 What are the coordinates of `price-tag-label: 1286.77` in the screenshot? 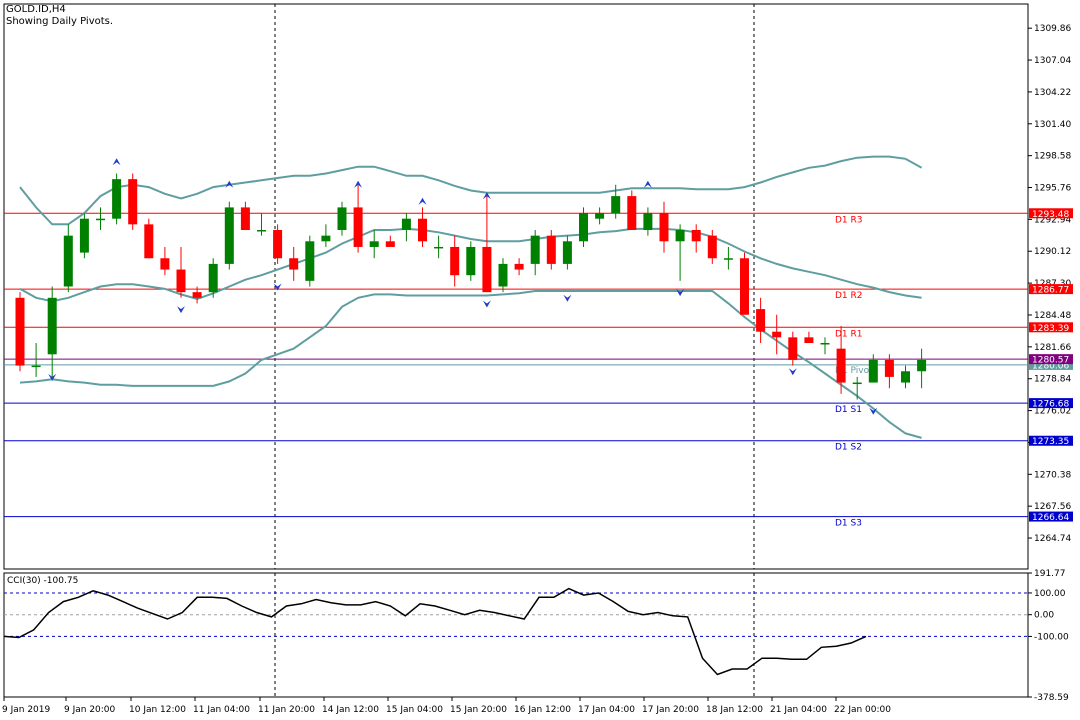 It's located at (1050, 291).